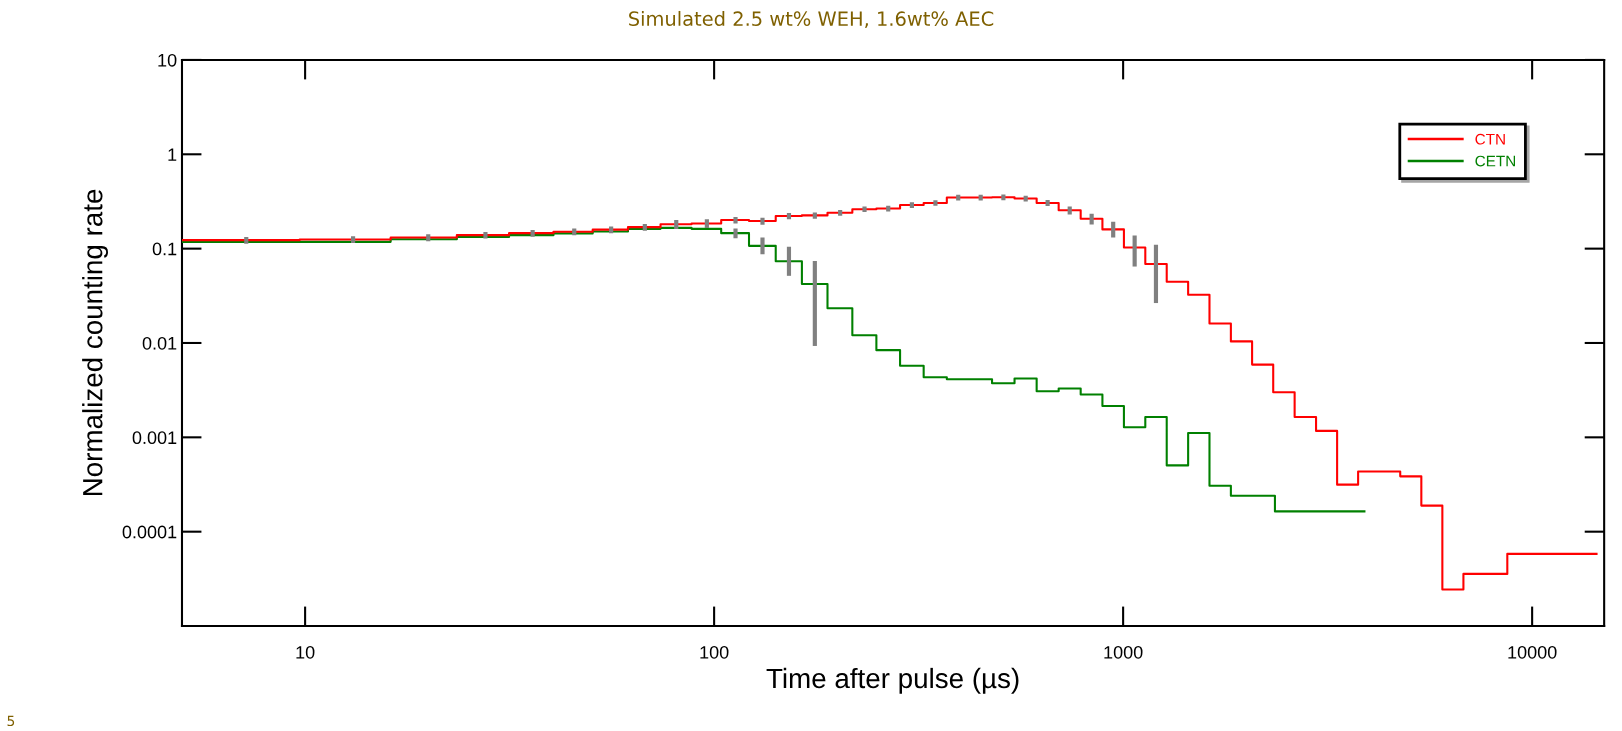  What do you see at coordinates (149, 532) in the screenshot?
I see `y-tick-label: 0.0001` at bounding box center [149, 532].